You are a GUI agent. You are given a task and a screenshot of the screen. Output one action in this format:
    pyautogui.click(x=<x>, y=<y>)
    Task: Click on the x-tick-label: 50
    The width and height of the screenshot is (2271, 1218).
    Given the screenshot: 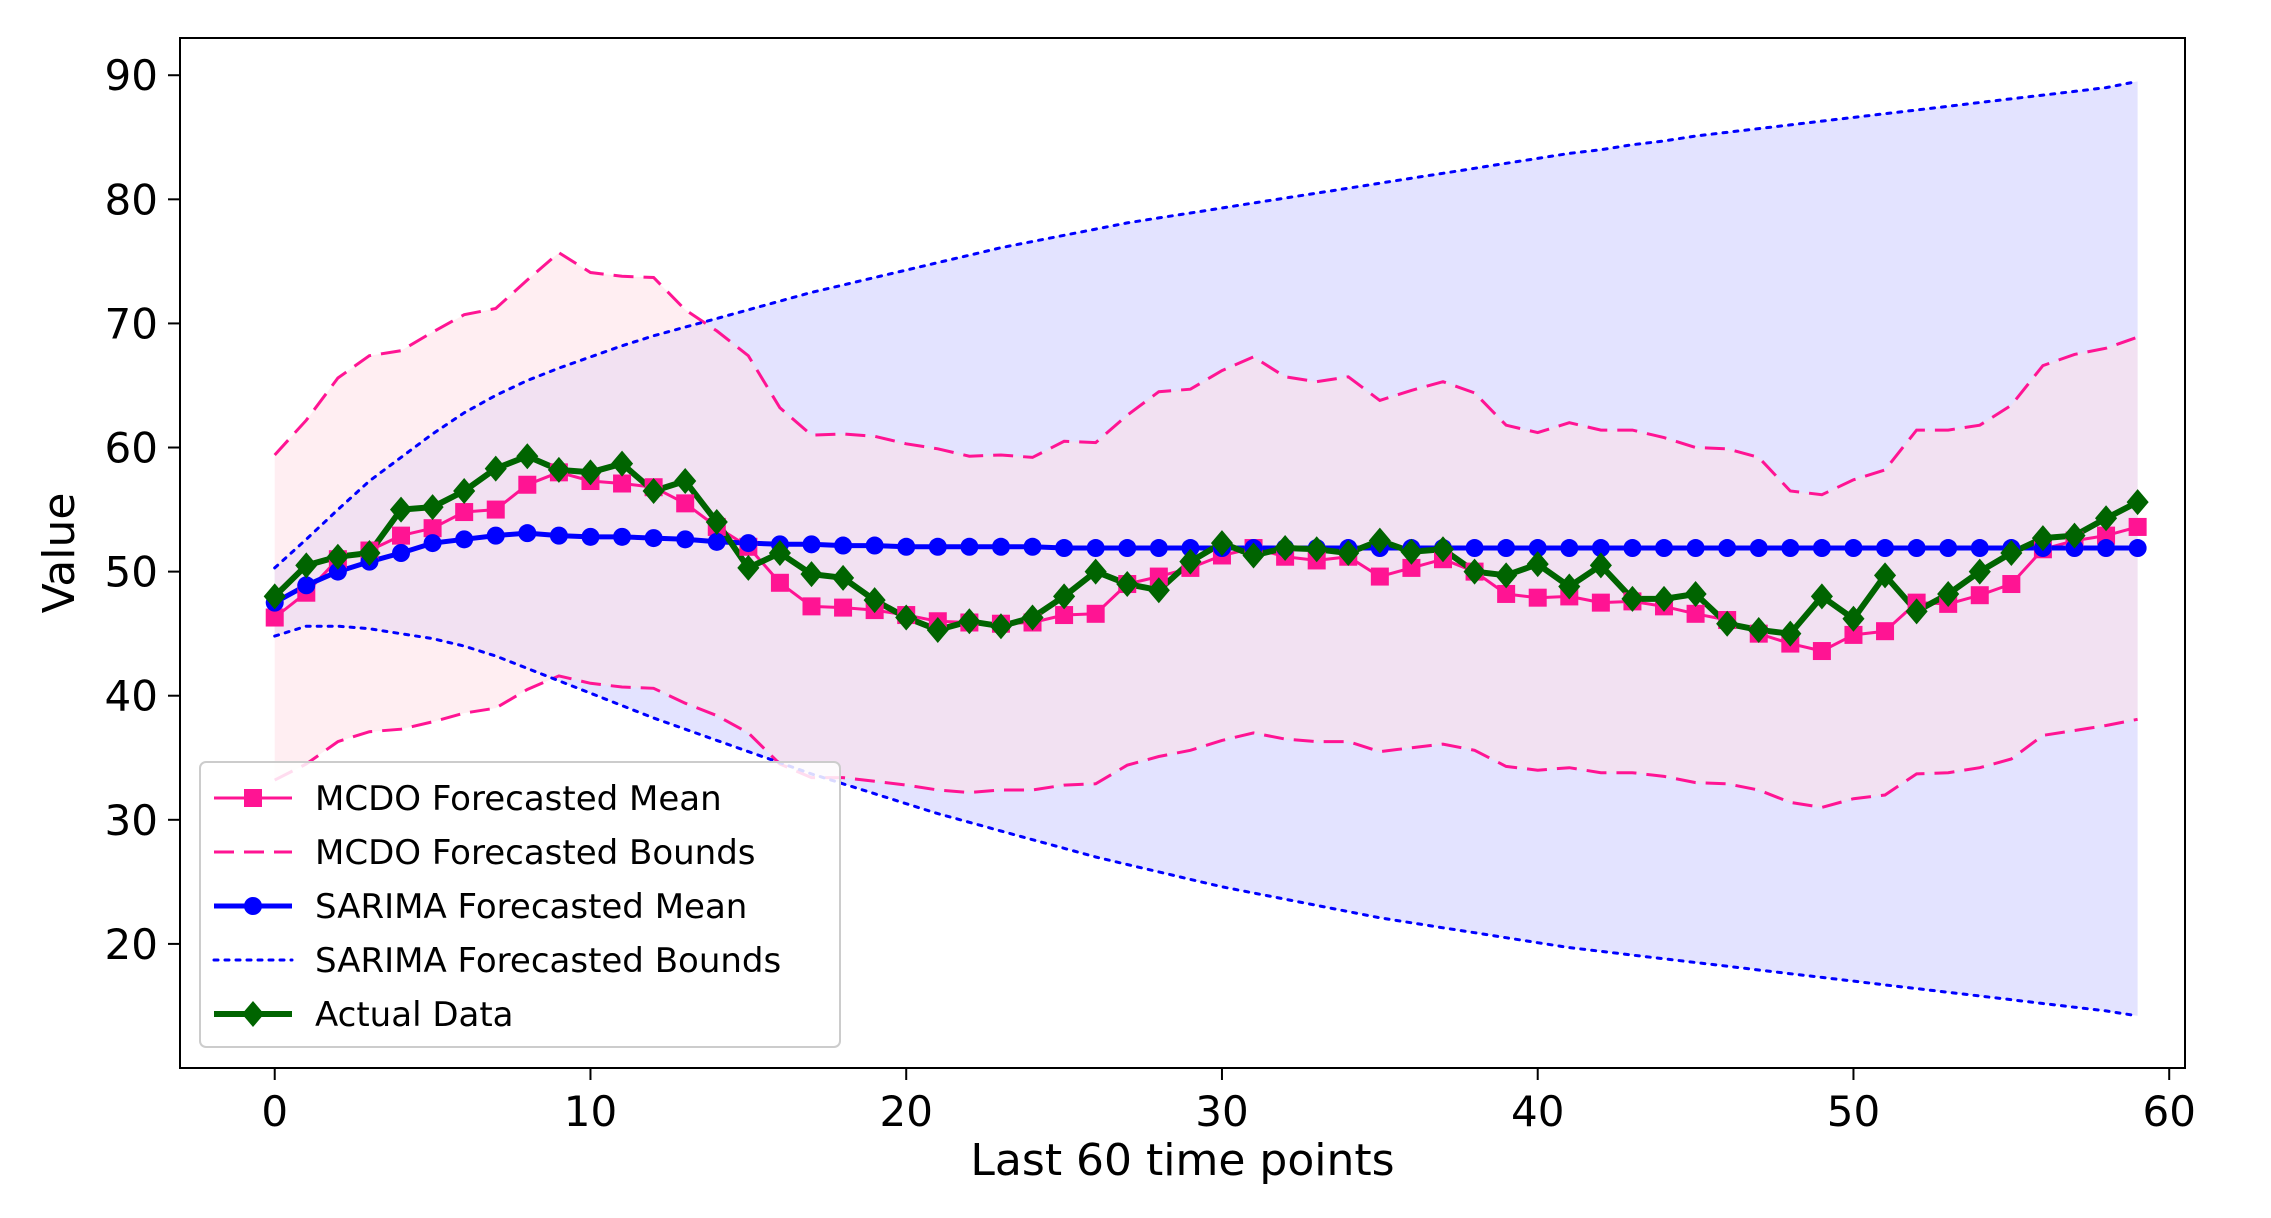 What is the action you would take?
    pyautogui.click(x=1853, y=1111)
    